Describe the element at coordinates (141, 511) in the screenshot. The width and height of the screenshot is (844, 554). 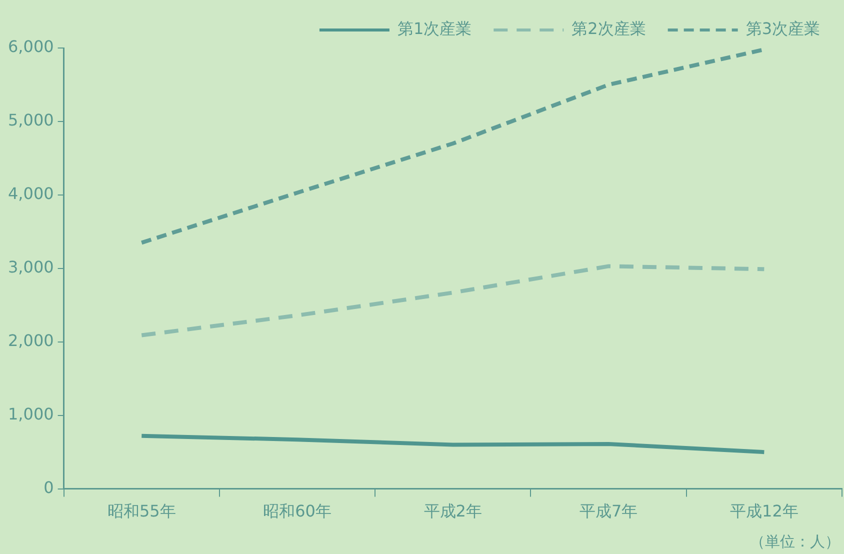
I see `x-tick-label: 昭和55年` at that location.